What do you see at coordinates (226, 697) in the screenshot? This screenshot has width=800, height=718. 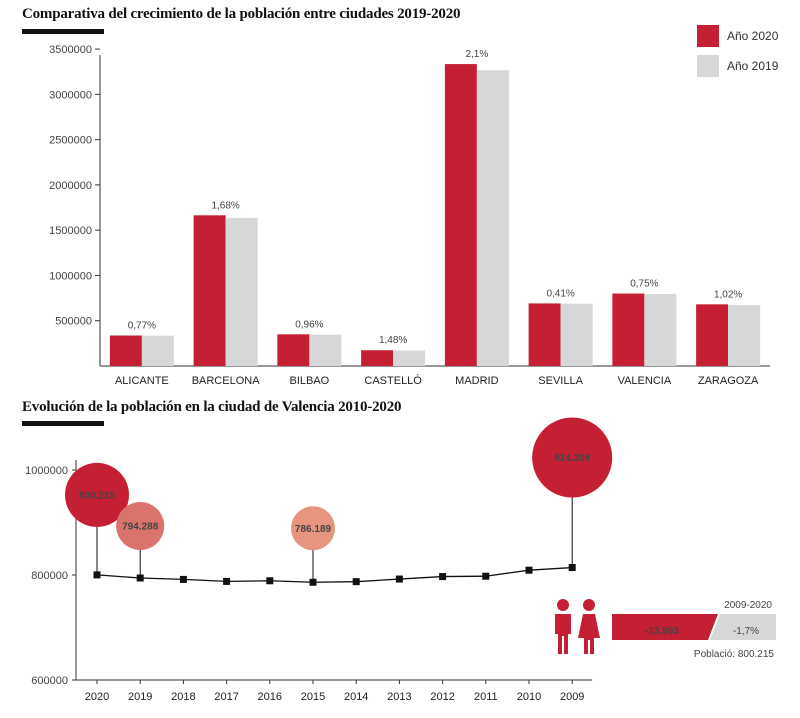 I see `line-x-tick-label: 2017` at bounding box center [226, 697].